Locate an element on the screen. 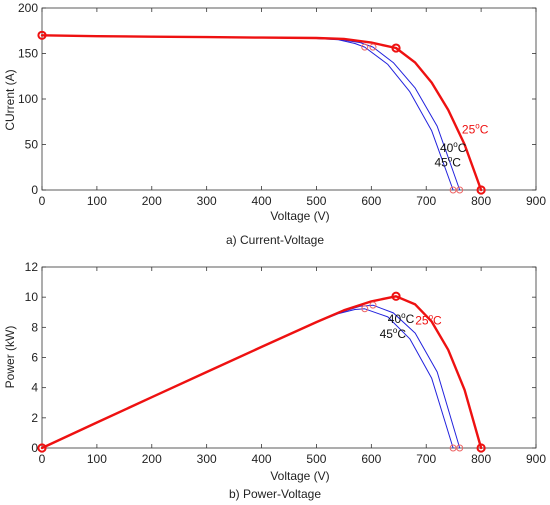 The height and width of the screenshot is (505, 550). iv-caption: a) Current-Voltage is located at coordinates (275, 240).